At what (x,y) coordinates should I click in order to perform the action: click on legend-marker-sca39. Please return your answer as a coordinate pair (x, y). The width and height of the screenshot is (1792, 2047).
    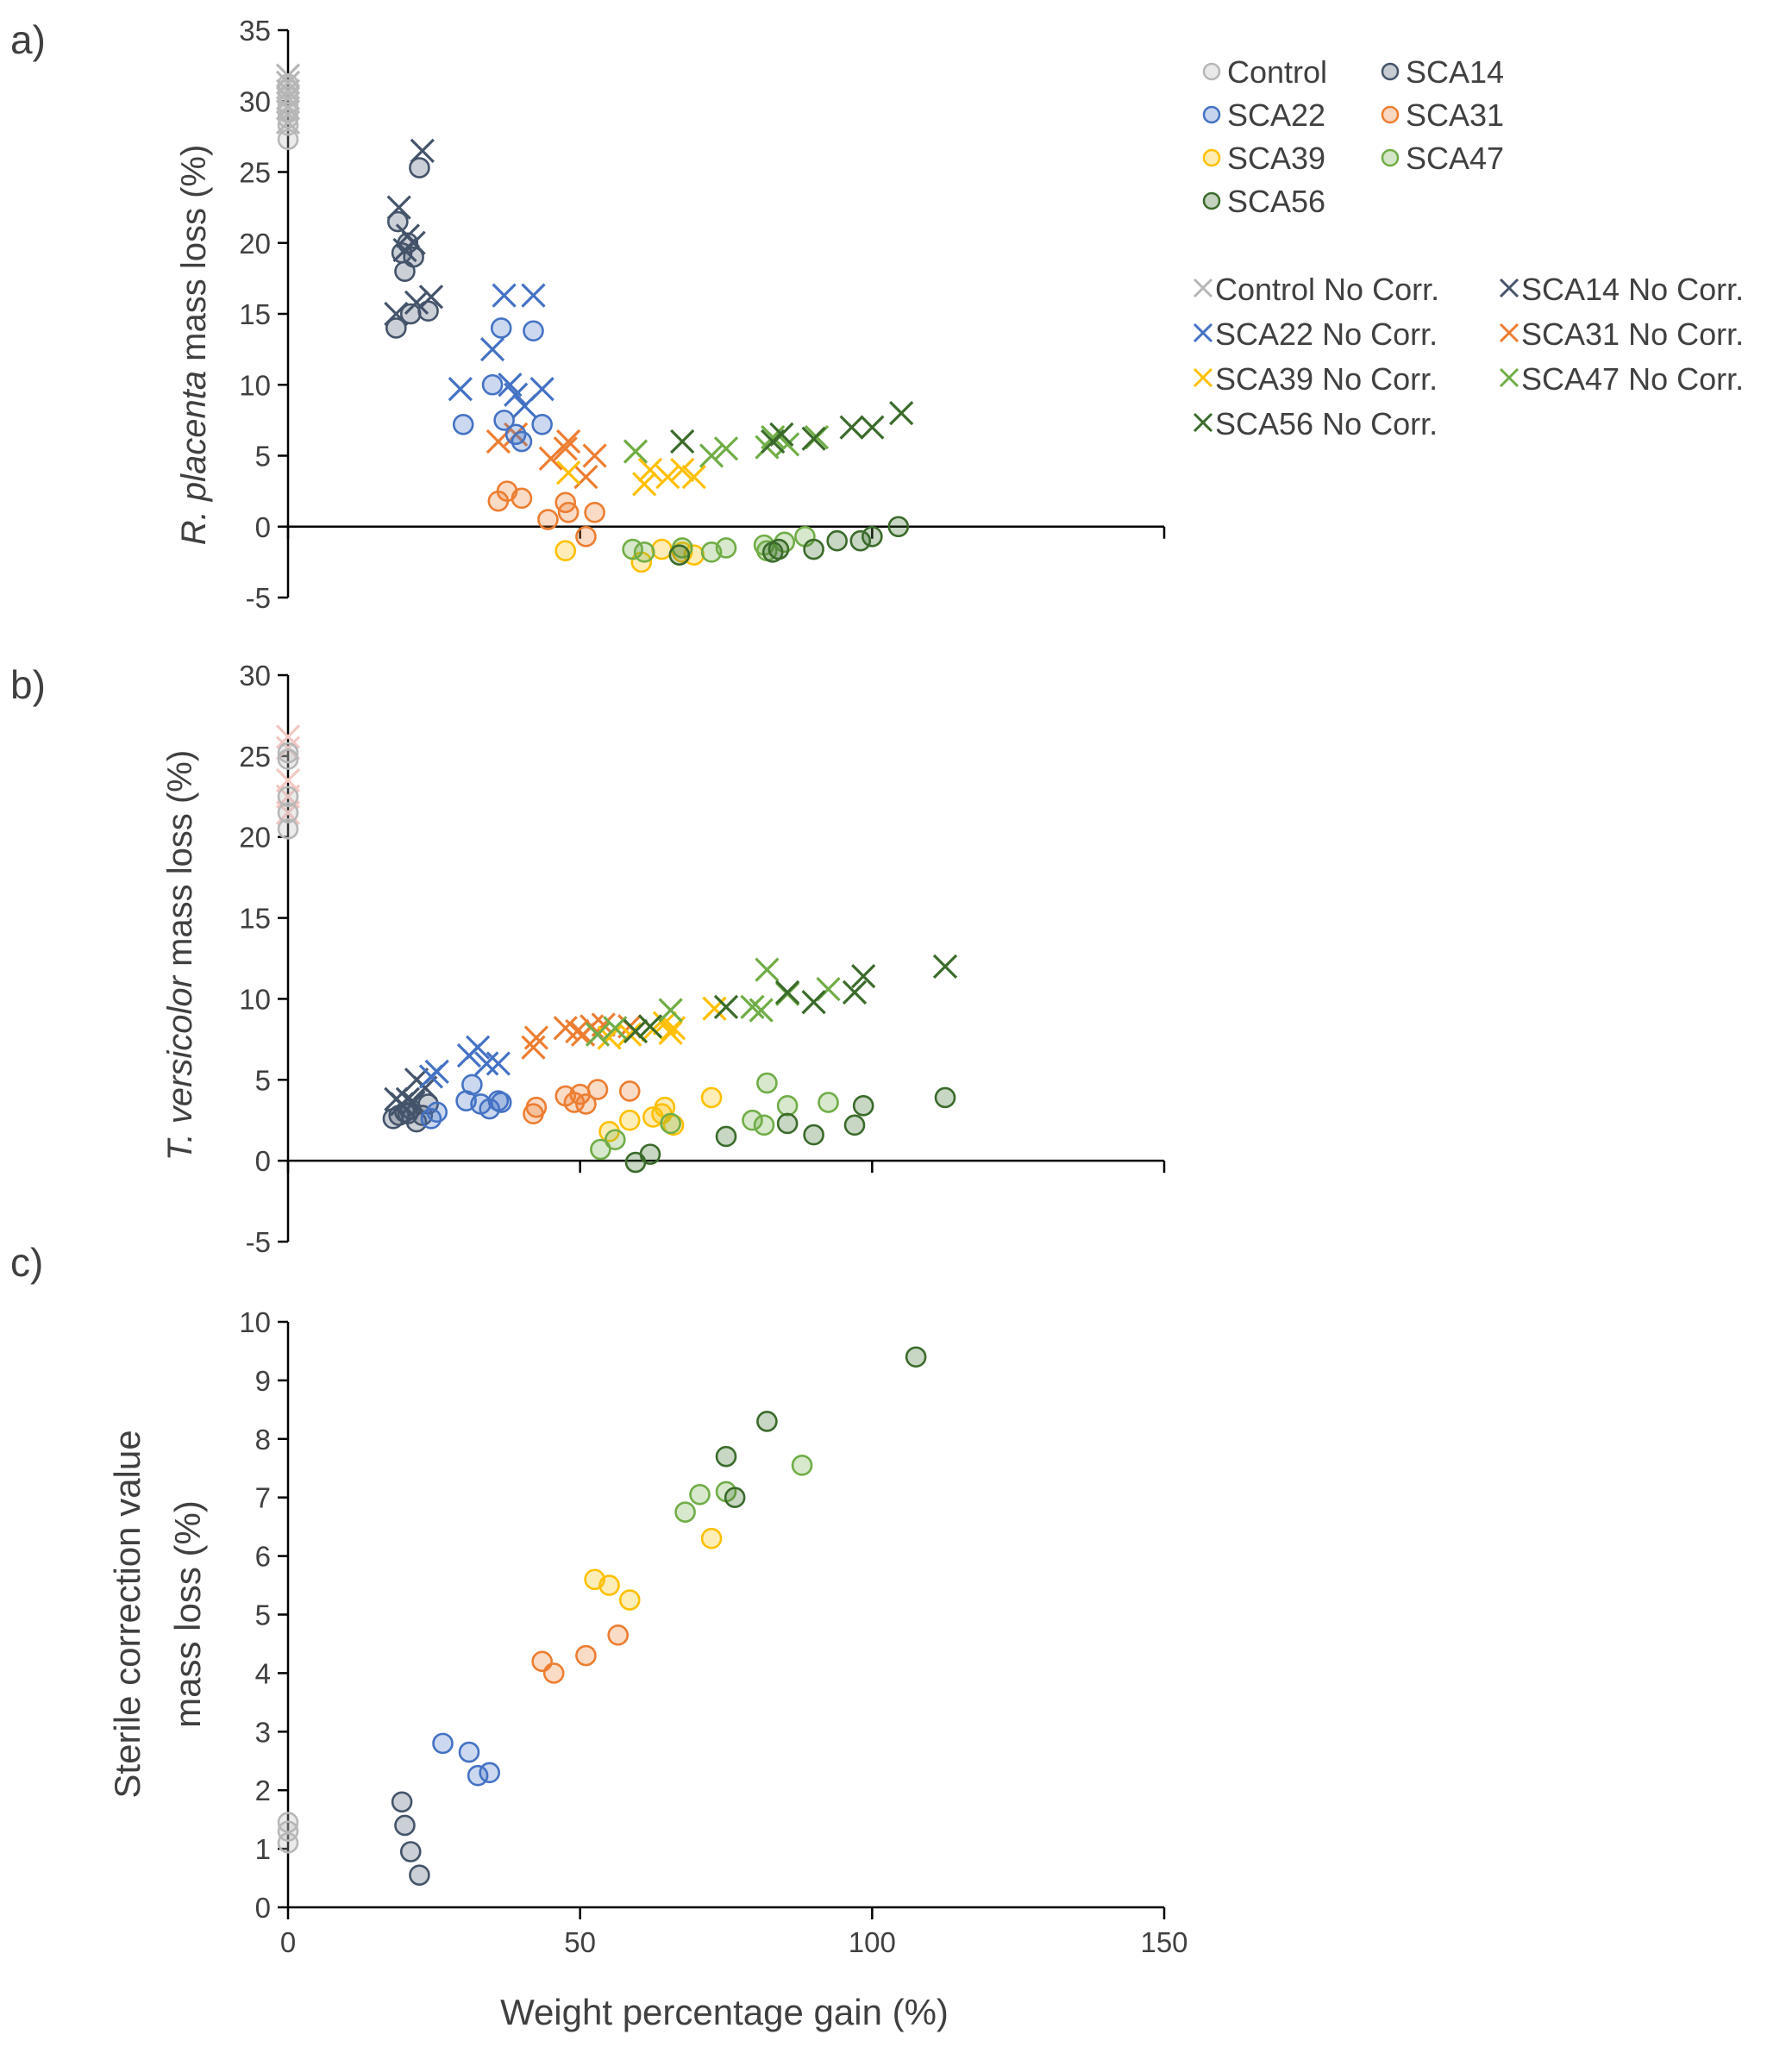
    Looking at the image, I should click on (1211, 157).